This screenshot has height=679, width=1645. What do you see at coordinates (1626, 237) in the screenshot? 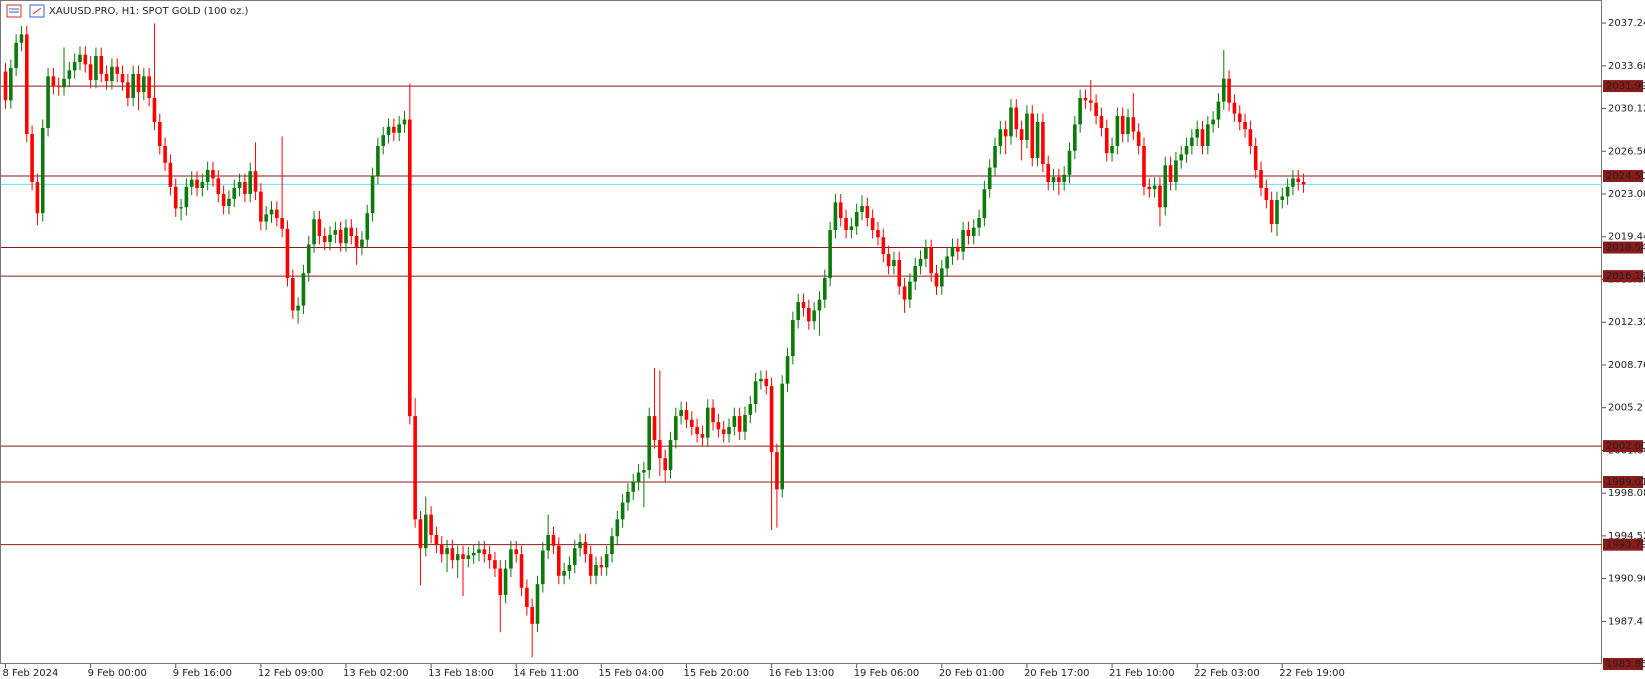
I see `y-tick-label: 2019.44` at bounding box center [1626, 237].